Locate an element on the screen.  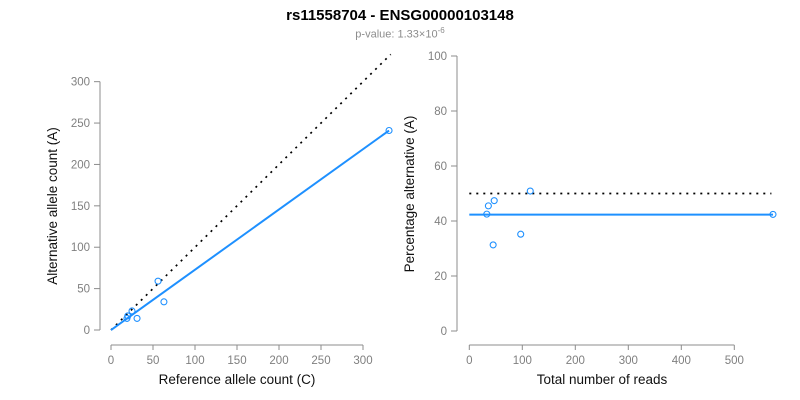
y-tick-label: 60 is located at coordinates (440, 167).